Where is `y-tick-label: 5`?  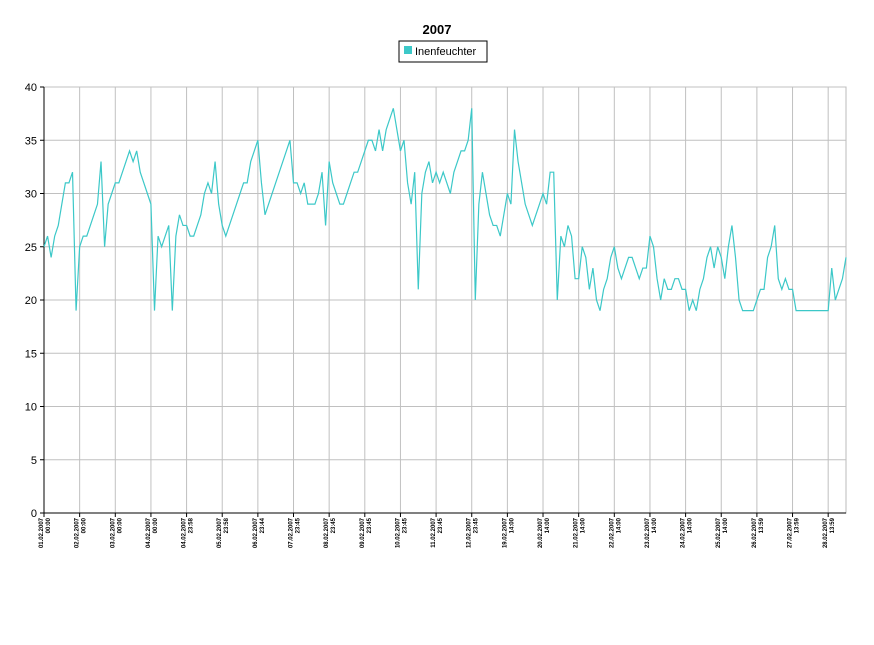 y-tick-label: 5 is located at coordinates (34, 461).